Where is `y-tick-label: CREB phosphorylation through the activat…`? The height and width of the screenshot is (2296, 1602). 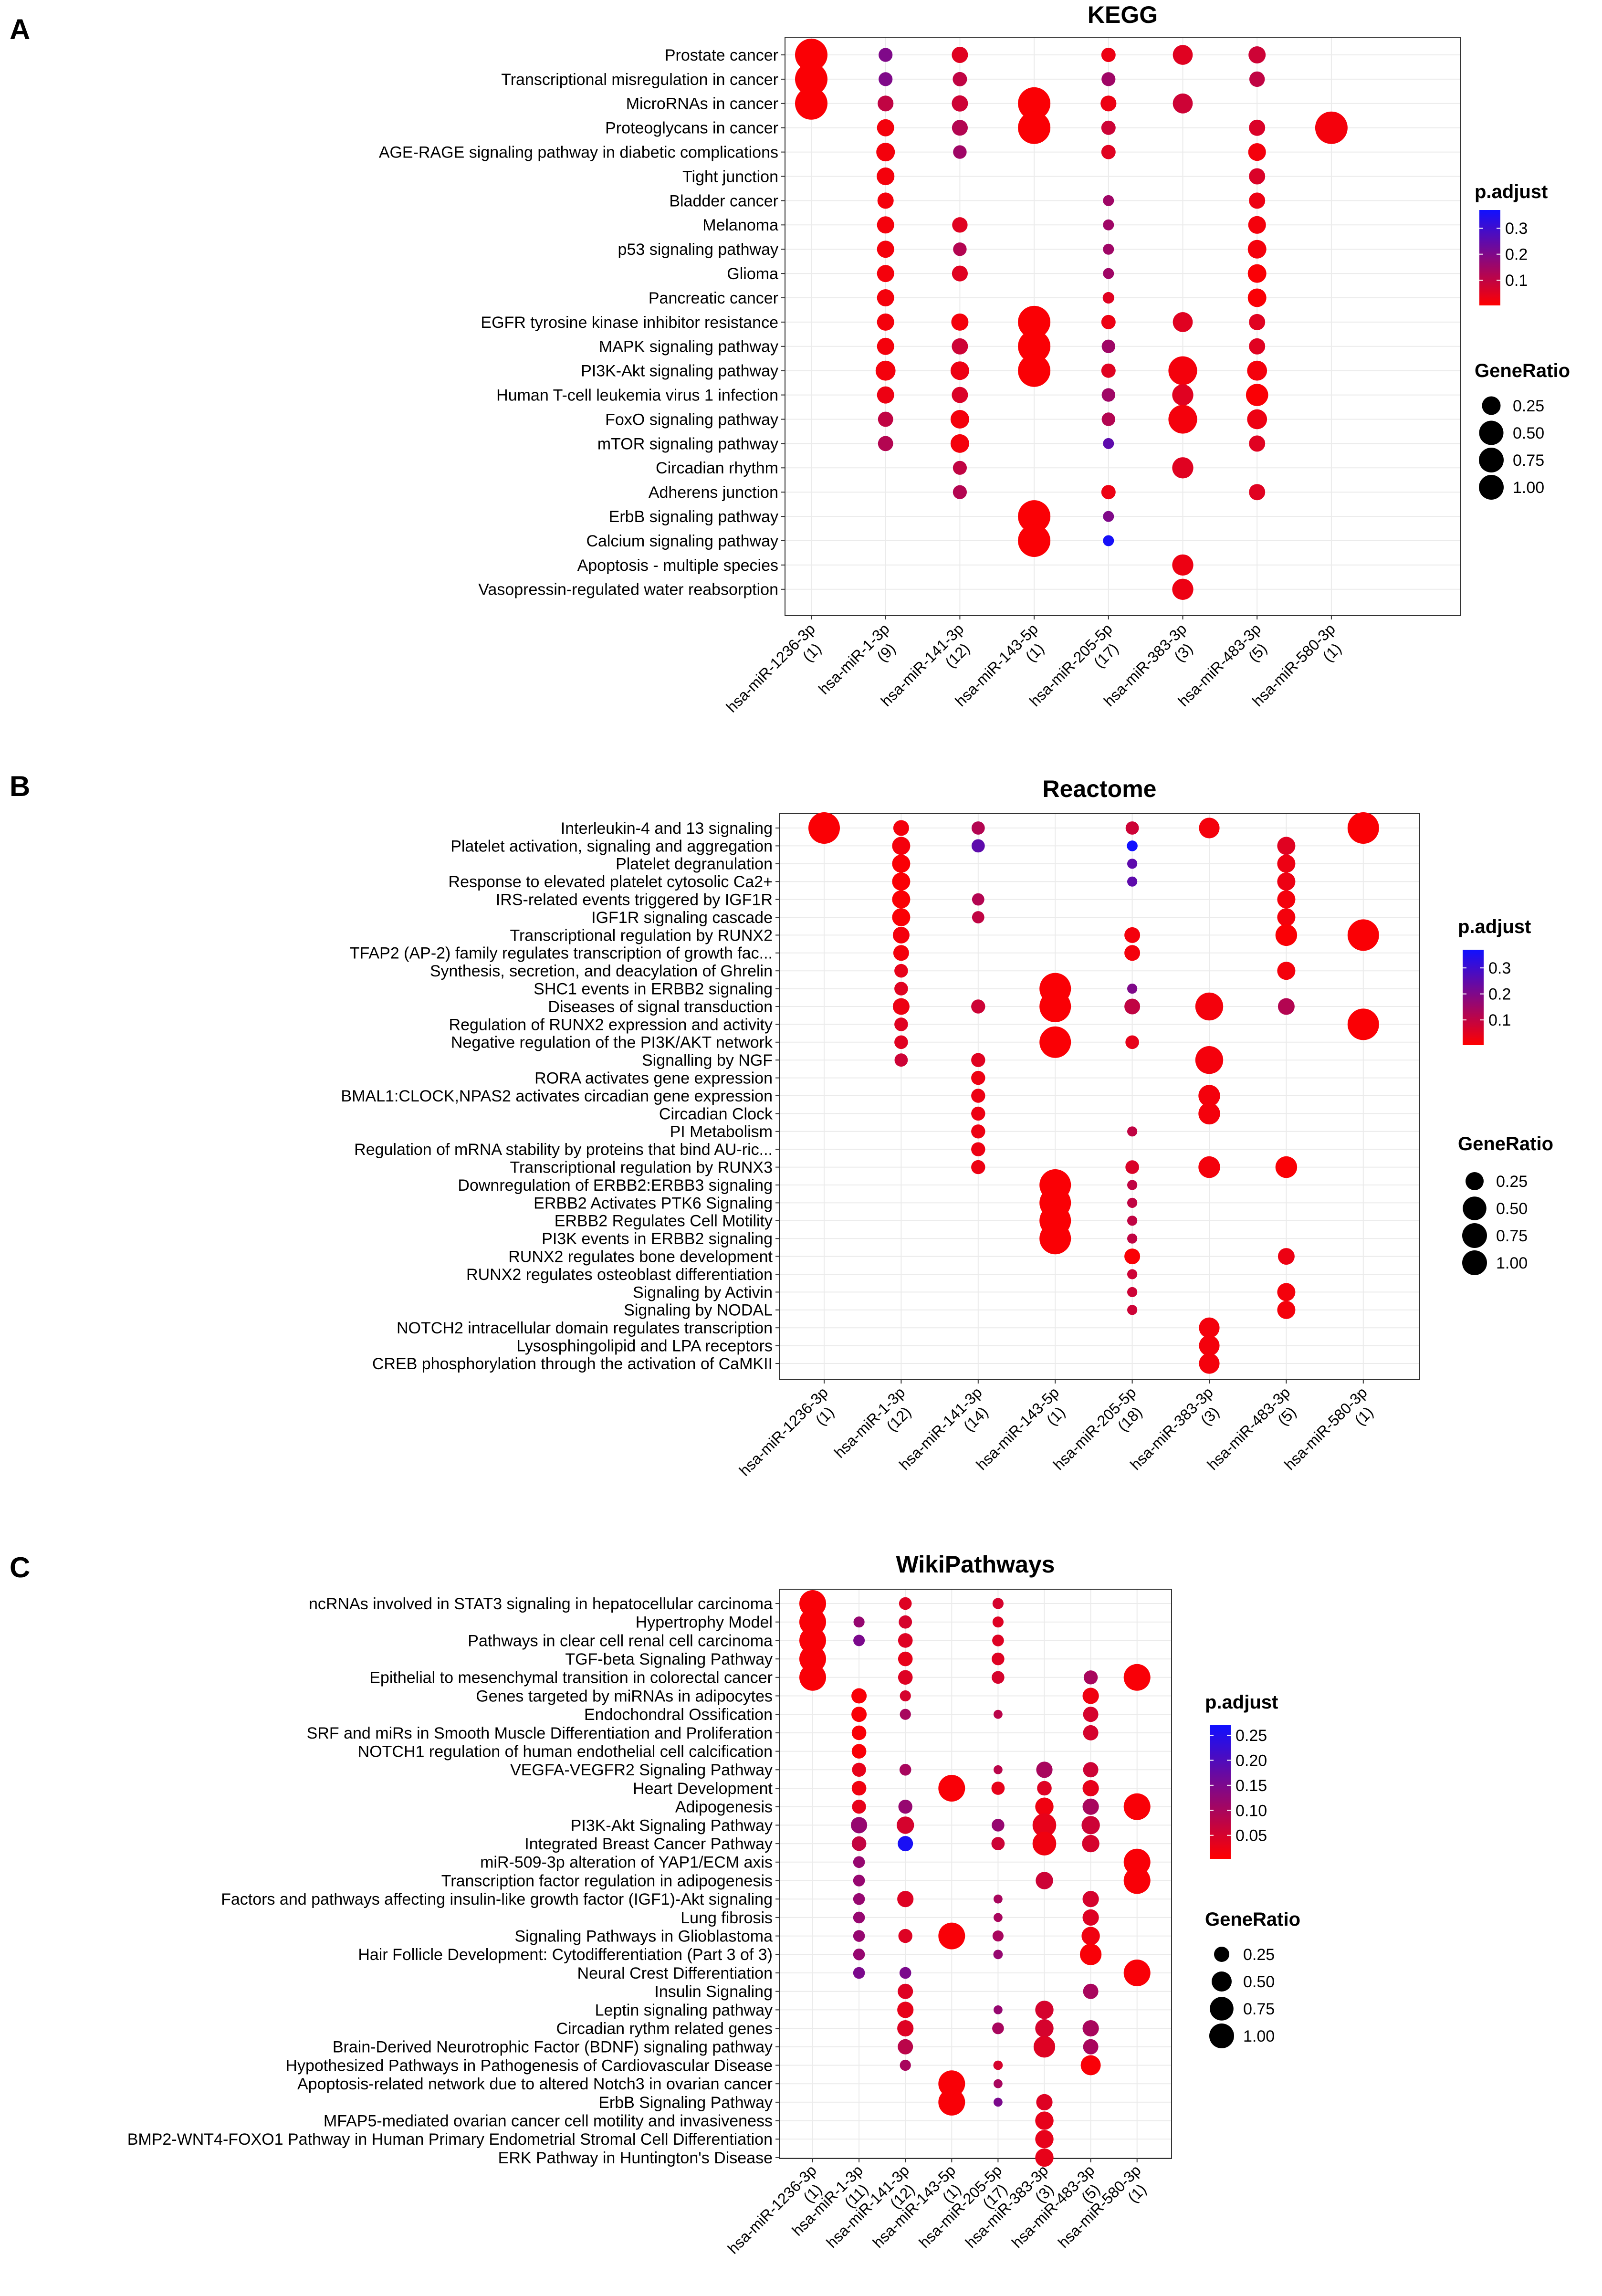
y-tick-label: CREB phosphorylation through the activat… is located at coordinates (572, 1364).